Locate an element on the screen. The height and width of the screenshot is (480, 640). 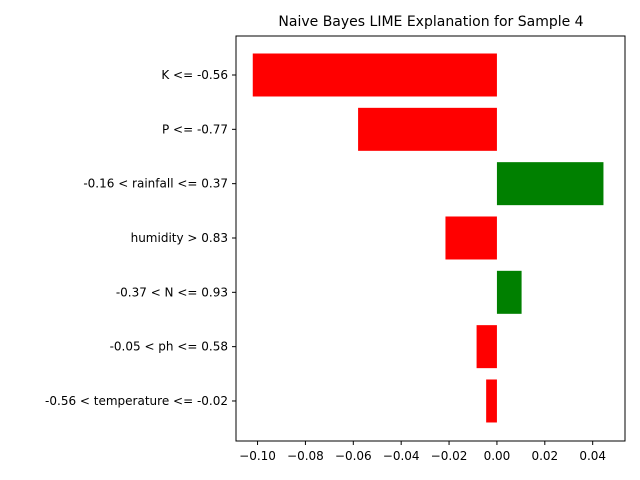
x-tick-label-2: −0.06 is located at coordinates (353, 456).